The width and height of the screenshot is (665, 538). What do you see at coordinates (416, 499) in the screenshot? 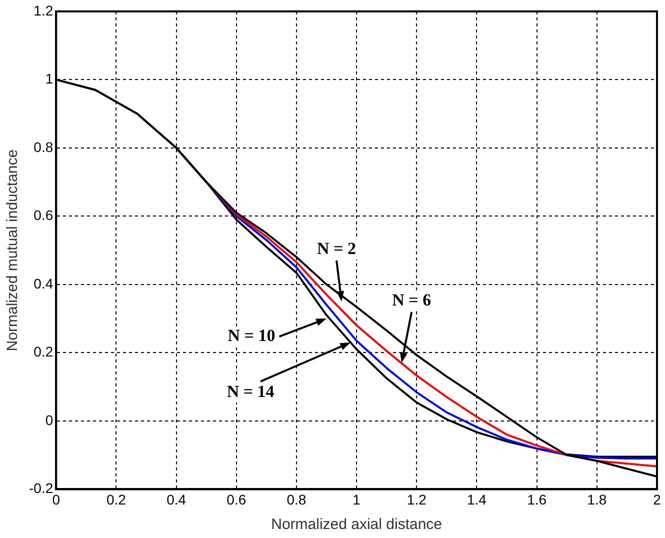
I see `x-tick-label: 1.2` at bounding box center [416, 499].